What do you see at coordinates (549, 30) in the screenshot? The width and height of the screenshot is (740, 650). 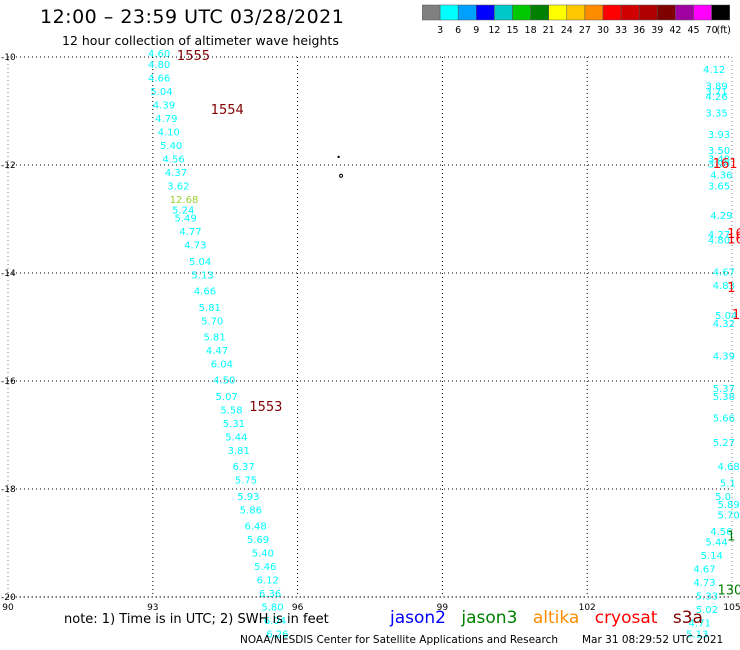 I see `color-label: 21` at bounding box center [549, 30].